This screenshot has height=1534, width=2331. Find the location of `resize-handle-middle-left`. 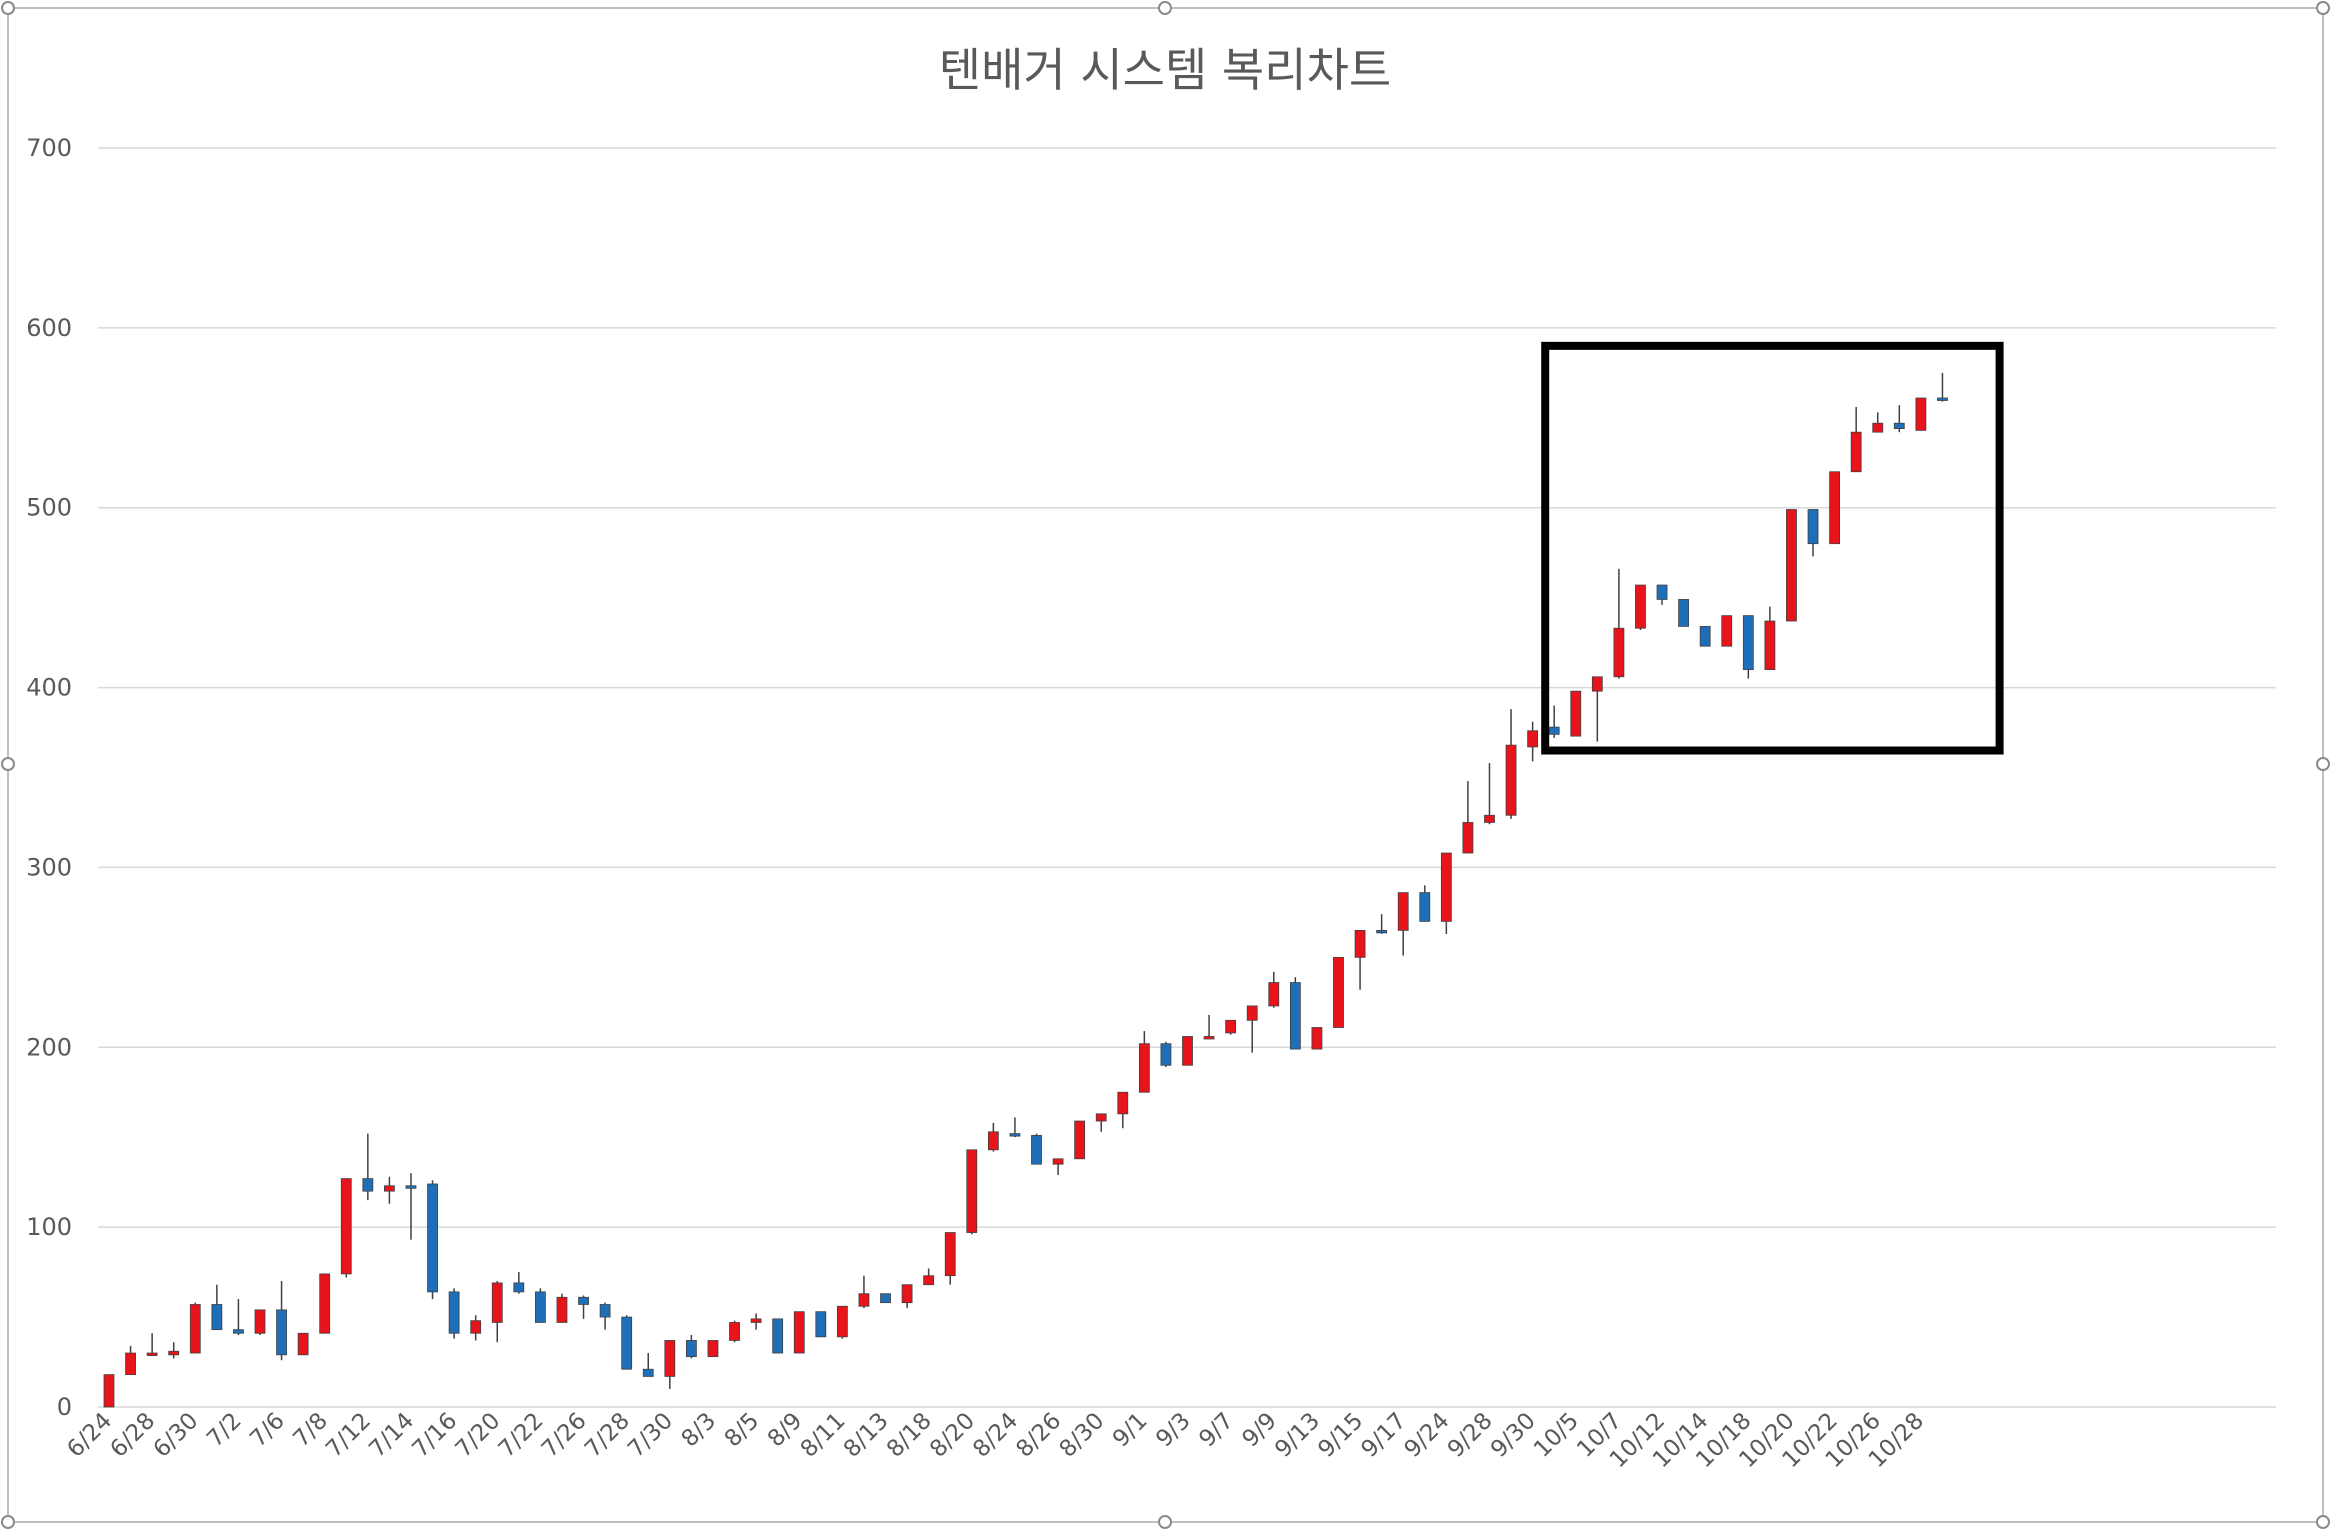

resize-handle-middle-left is located at coordinates (8, 764).